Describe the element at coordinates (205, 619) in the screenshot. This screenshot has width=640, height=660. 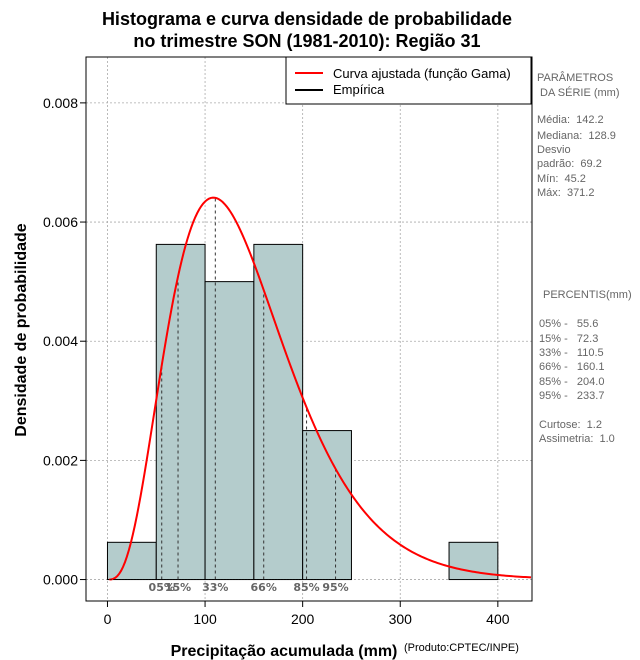
I see `x-tick-label-100: 100` at that location.